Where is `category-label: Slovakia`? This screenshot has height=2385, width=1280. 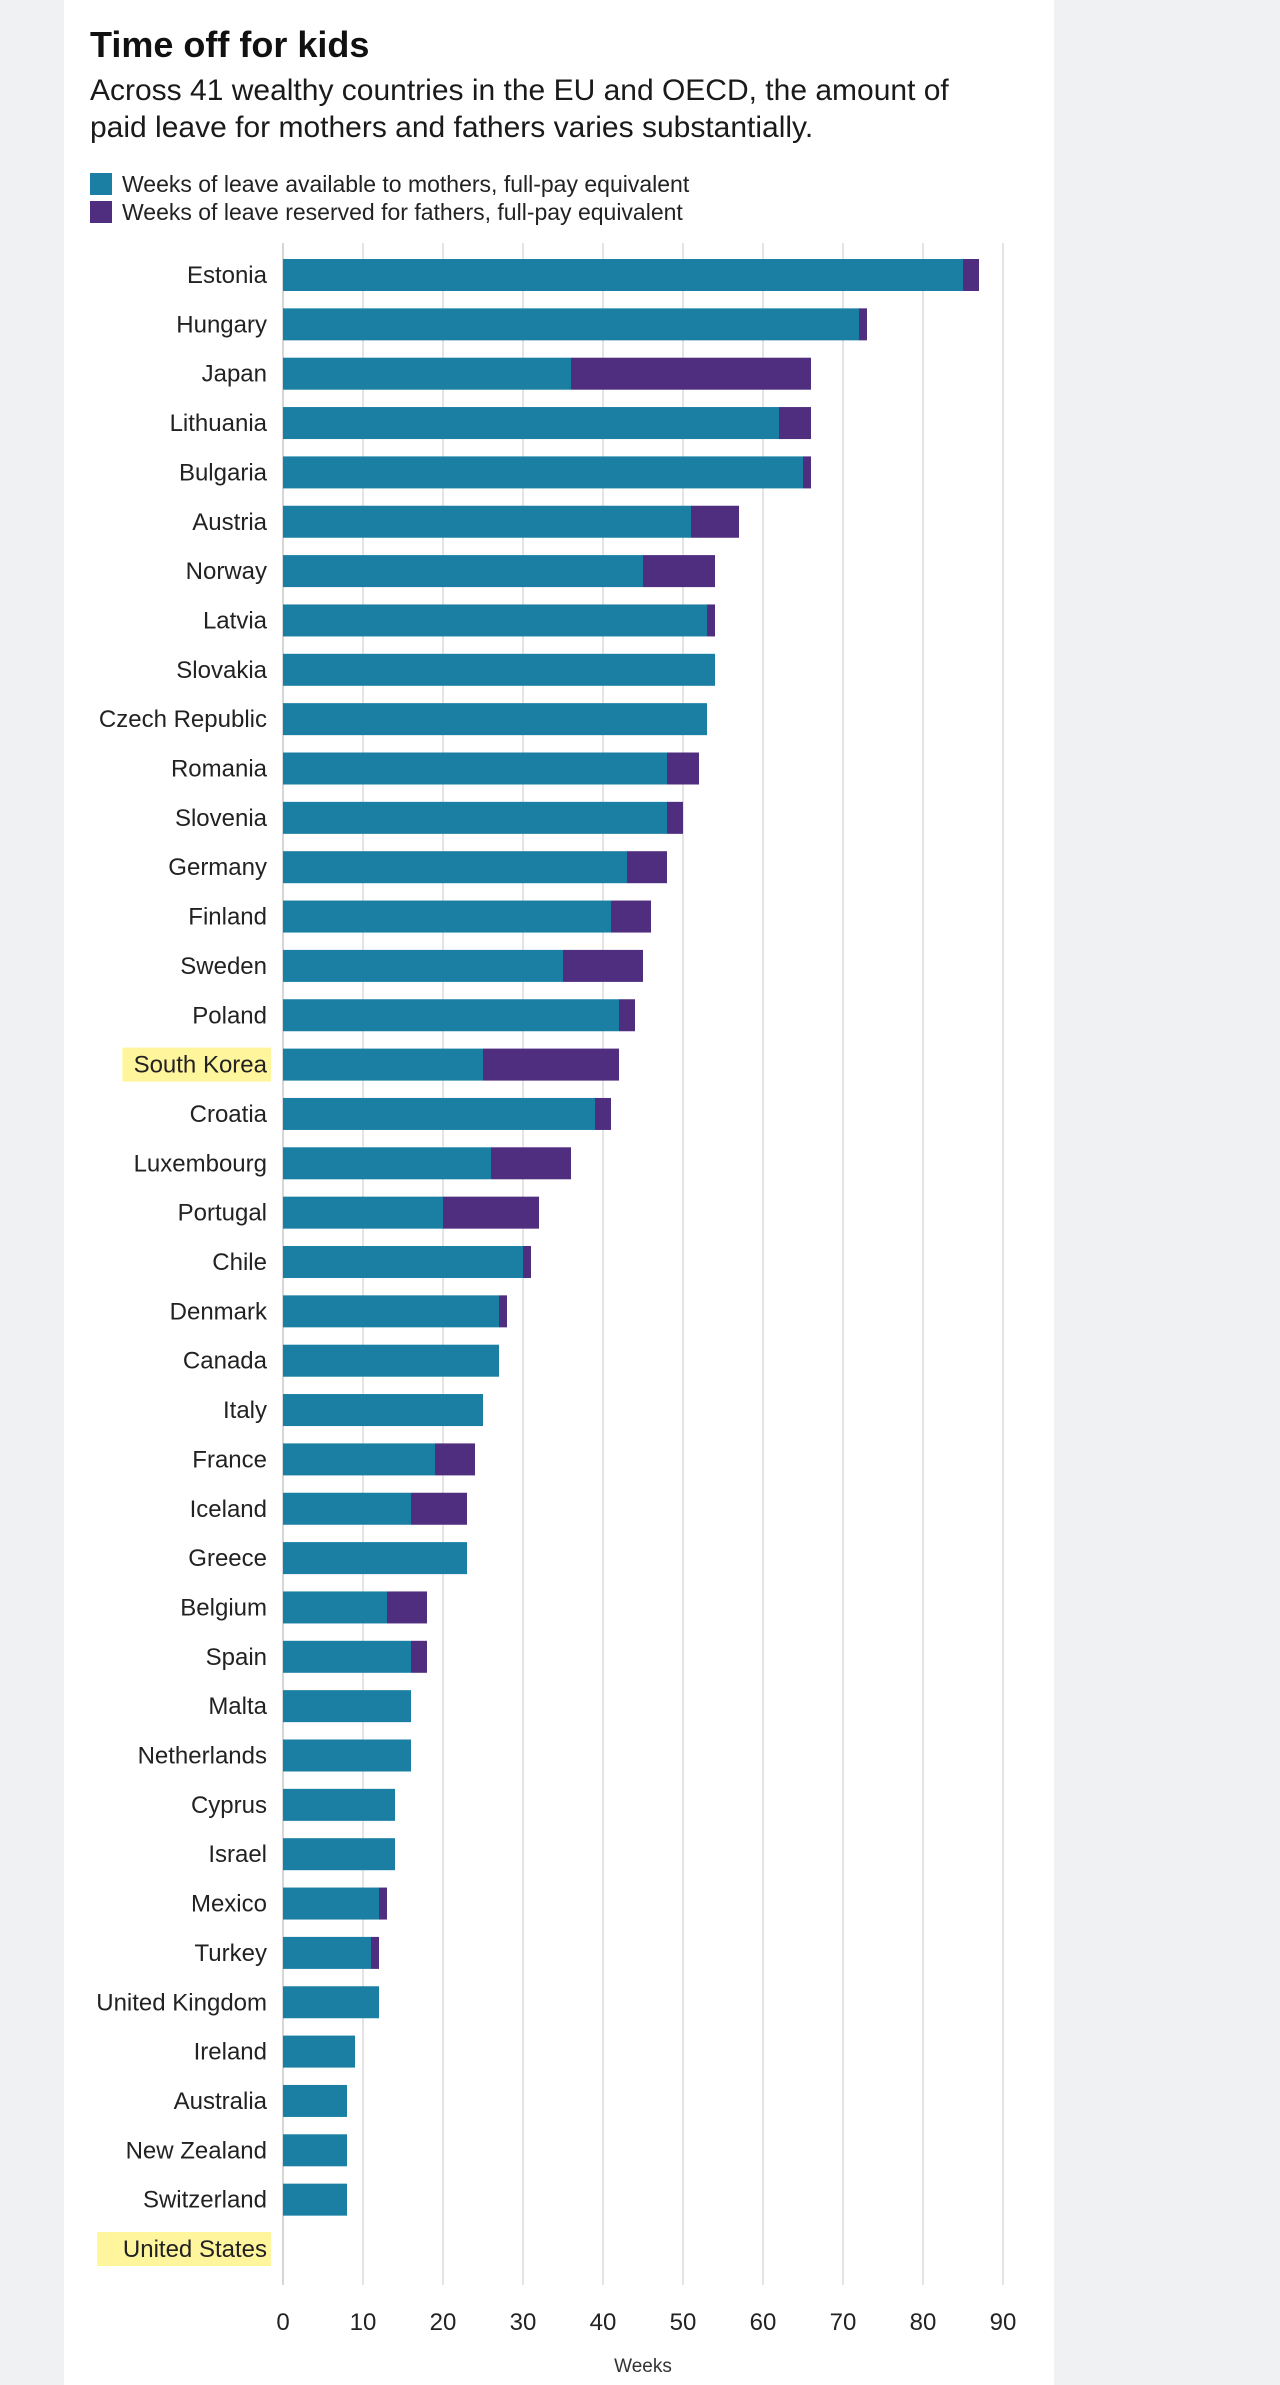
category-label: Slovakia is located at coordinates (221, 670).